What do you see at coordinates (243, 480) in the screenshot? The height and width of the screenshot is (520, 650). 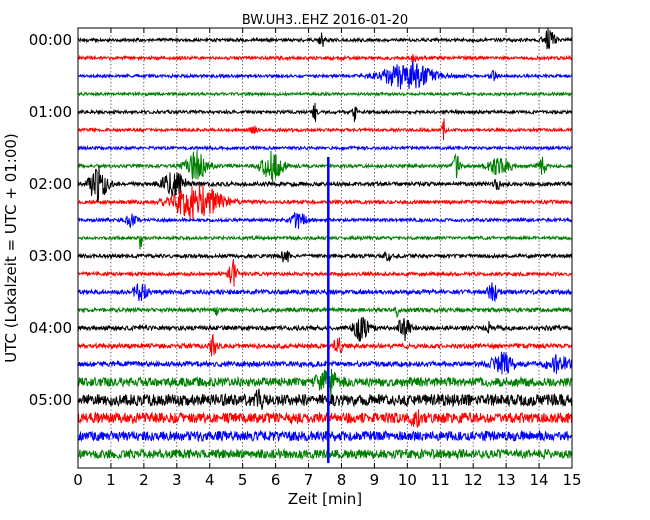 I see `x-tick-label: 5` at bounding box center [243, 480].